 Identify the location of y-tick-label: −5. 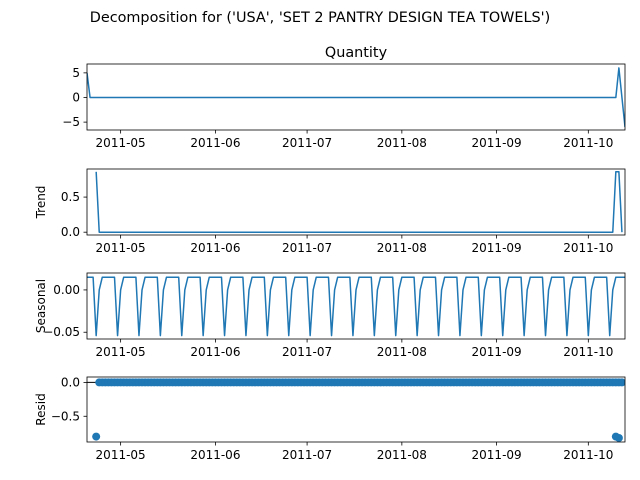
(71, 122).